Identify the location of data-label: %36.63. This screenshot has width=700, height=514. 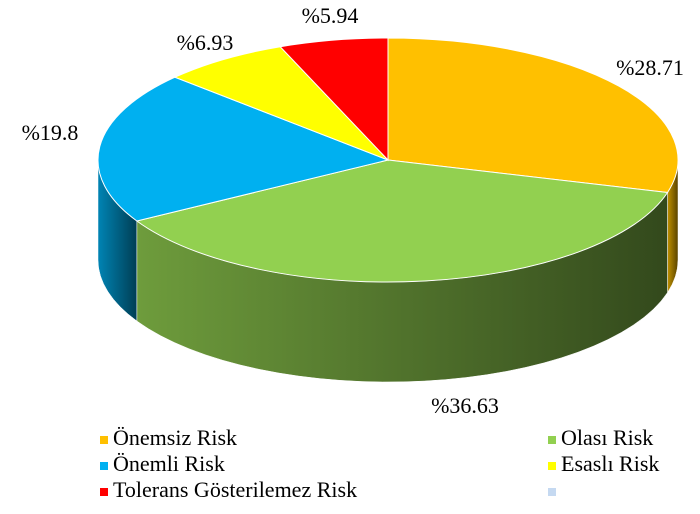
(465, 405).